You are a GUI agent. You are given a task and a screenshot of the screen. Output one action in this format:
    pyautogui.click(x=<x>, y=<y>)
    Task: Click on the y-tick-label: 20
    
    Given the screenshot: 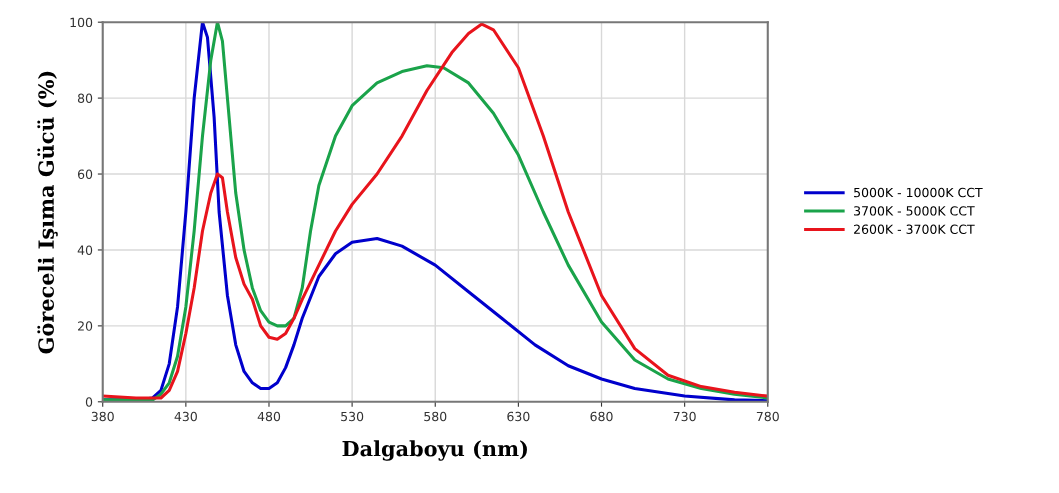 What is the action you would take?
    pyautogui.click(x=85, y=326)
    